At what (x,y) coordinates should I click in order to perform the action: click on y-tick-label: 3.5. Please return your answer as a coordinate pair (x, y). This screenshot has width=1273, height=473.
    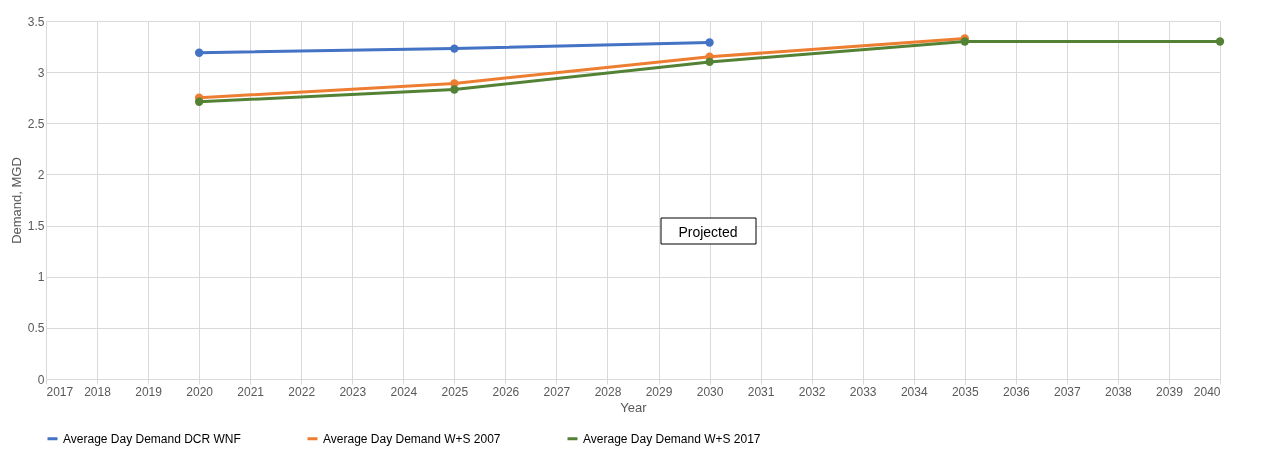
    Looking at the image, I should click on (36, 21).